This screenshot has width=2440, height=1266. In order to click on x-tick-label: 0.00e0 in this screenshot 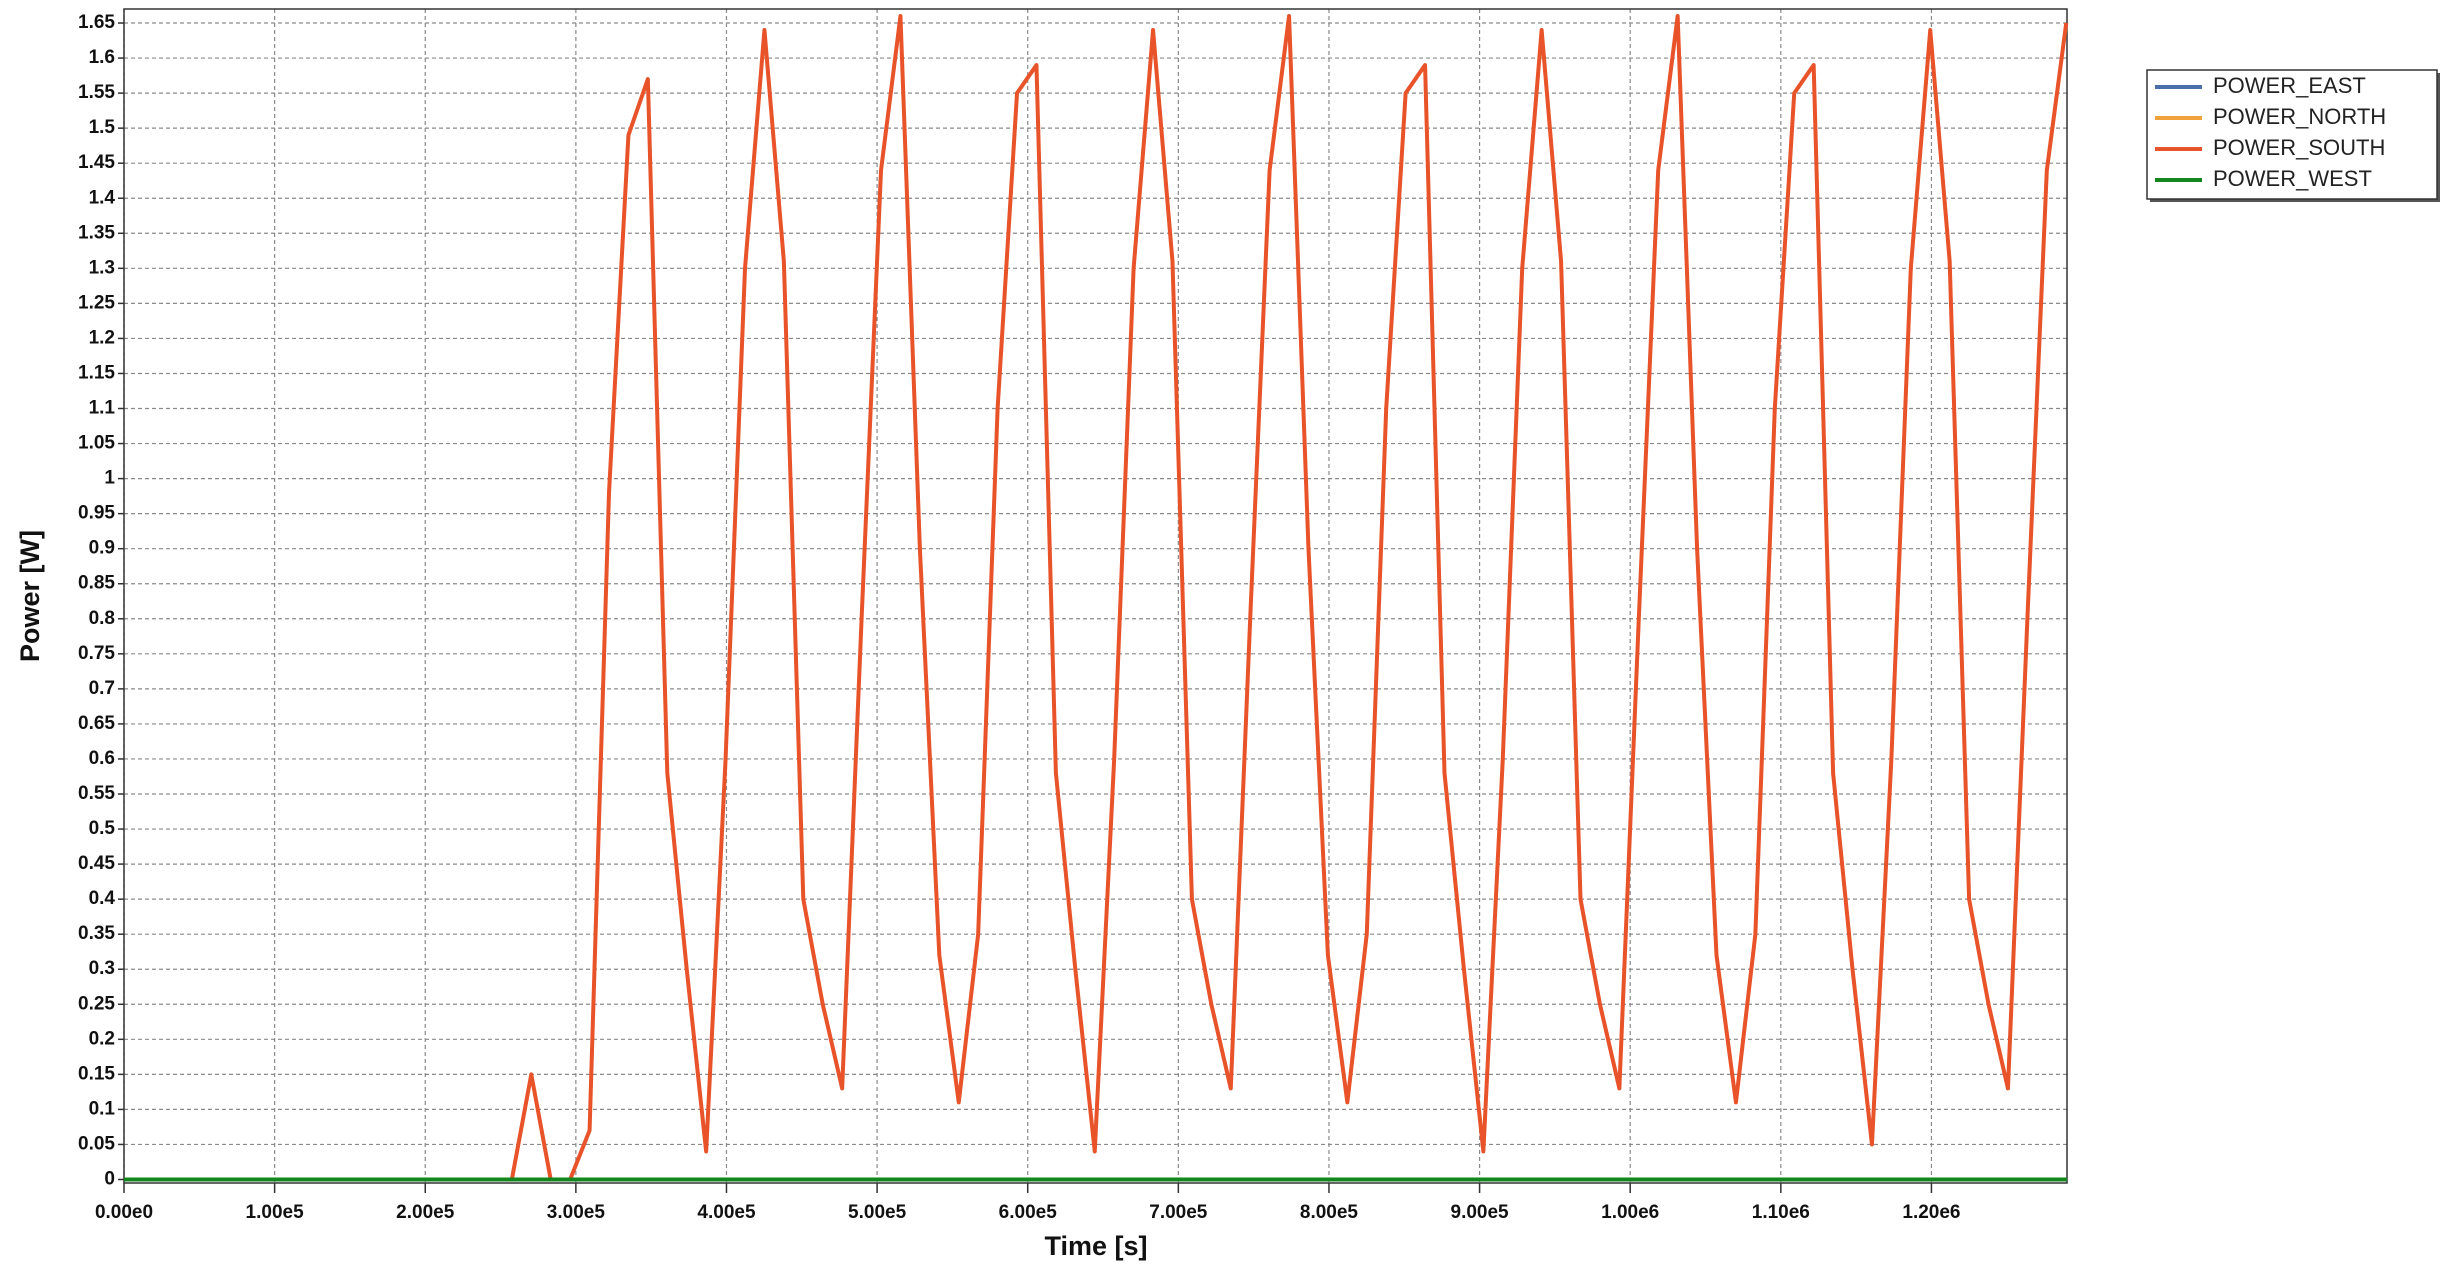, I will do `click(124, 1212)`.